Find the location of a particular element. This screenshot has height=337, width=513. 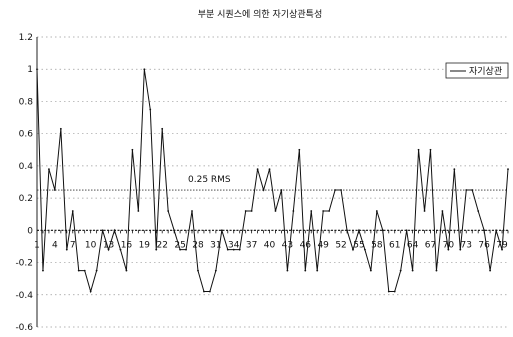

x-tick-label: 16 is located at coordinates (127, 245).